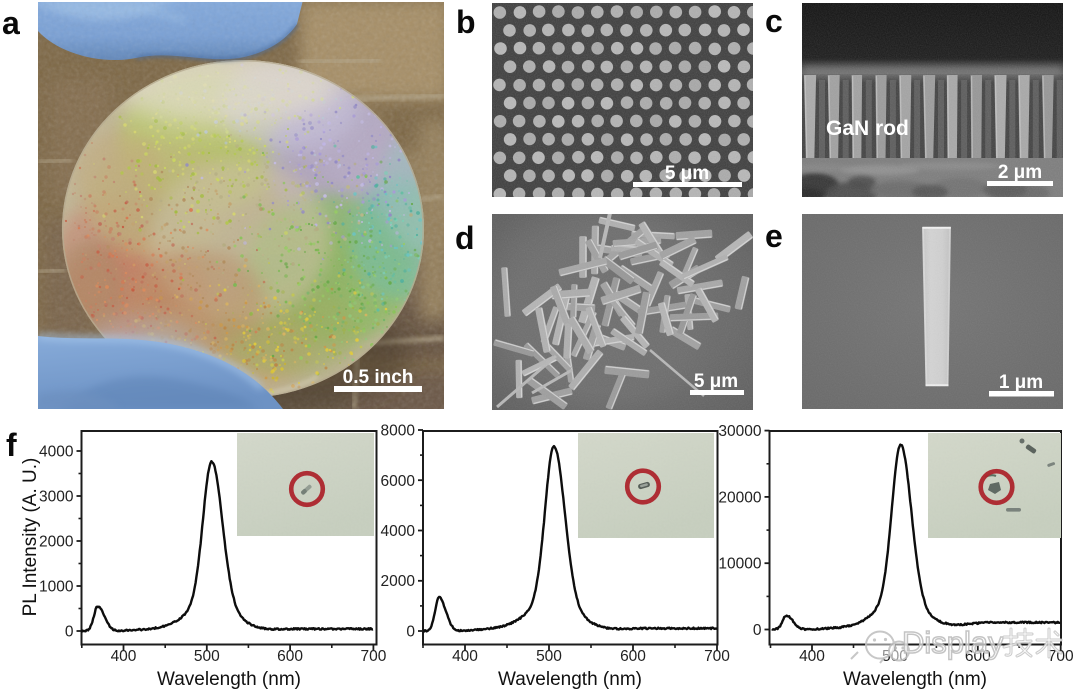 The image size is (1080, 691). I want to click on svg-text: 20000, so click(739, 497).